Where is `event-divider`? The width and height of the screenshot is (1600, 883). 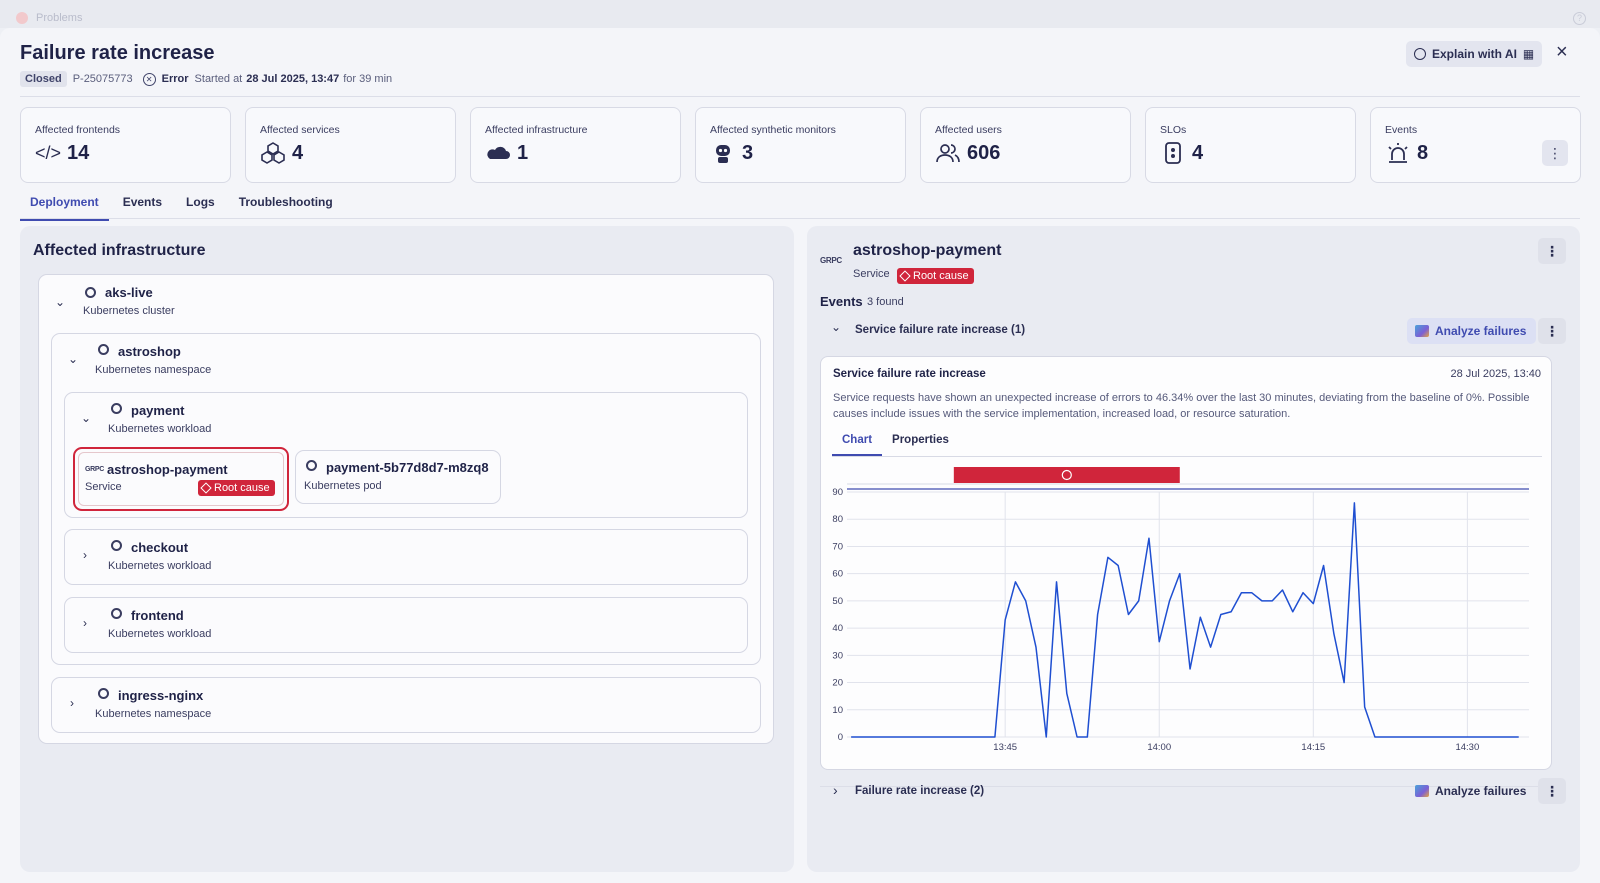
event-divider is located at coordinates (1186, 786).